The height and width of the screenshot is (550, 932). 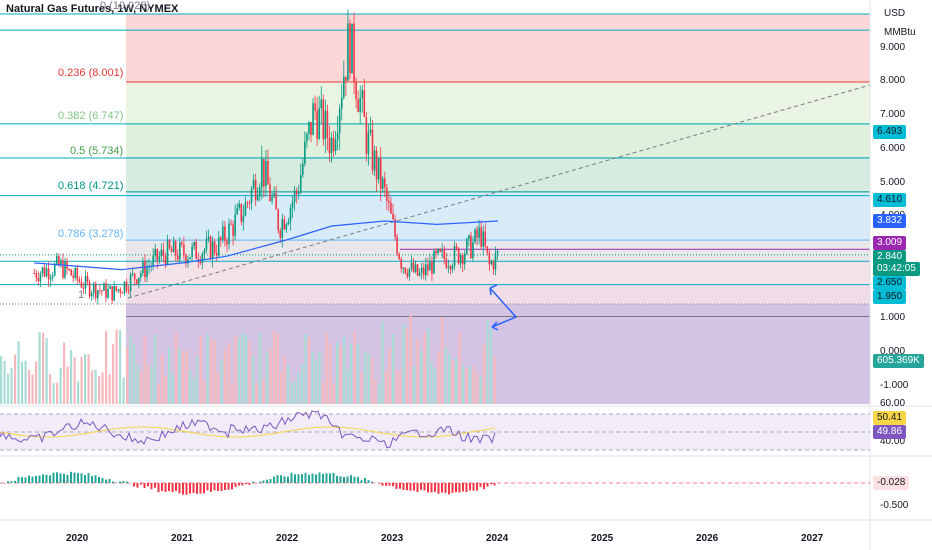 What do you see at coordinates (893, 351) in the screenshot?
I see `price-axis-tick: 0.000` at bounding box center [893, 351].